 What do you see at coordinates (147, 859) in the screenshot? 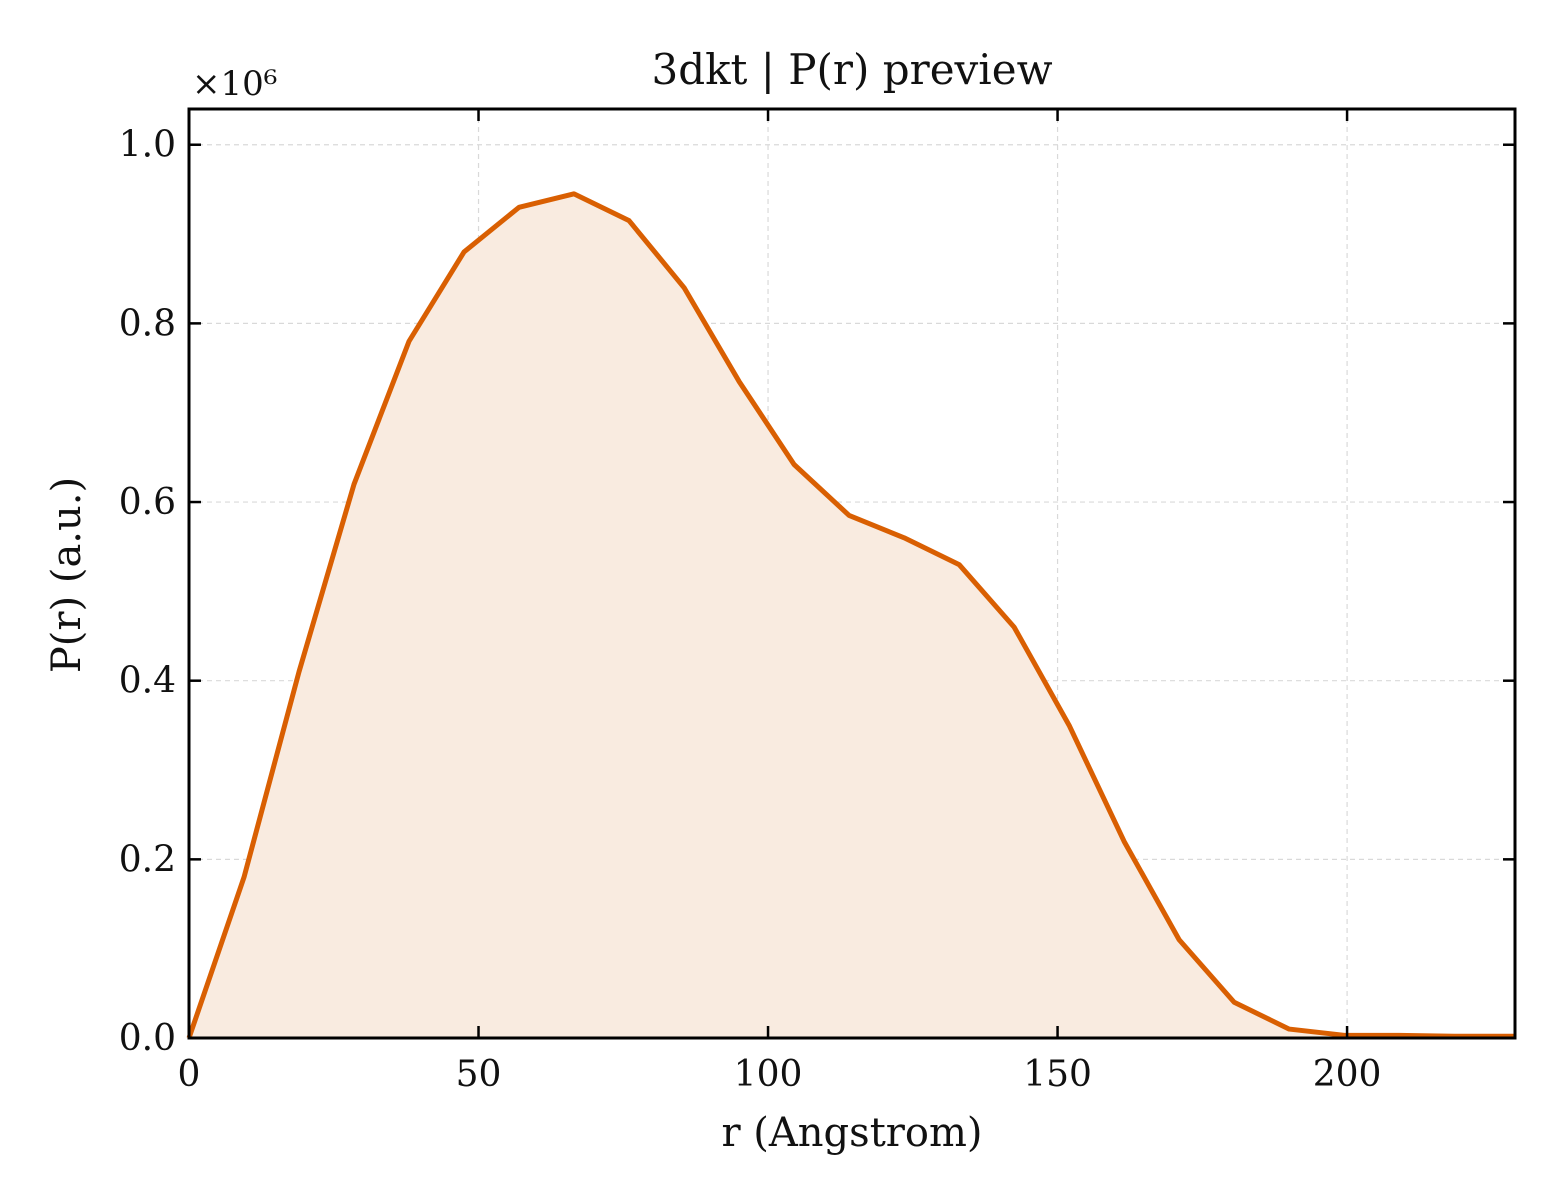
I see `y-tick-label: 0.2` at bounding box center [147, 859].